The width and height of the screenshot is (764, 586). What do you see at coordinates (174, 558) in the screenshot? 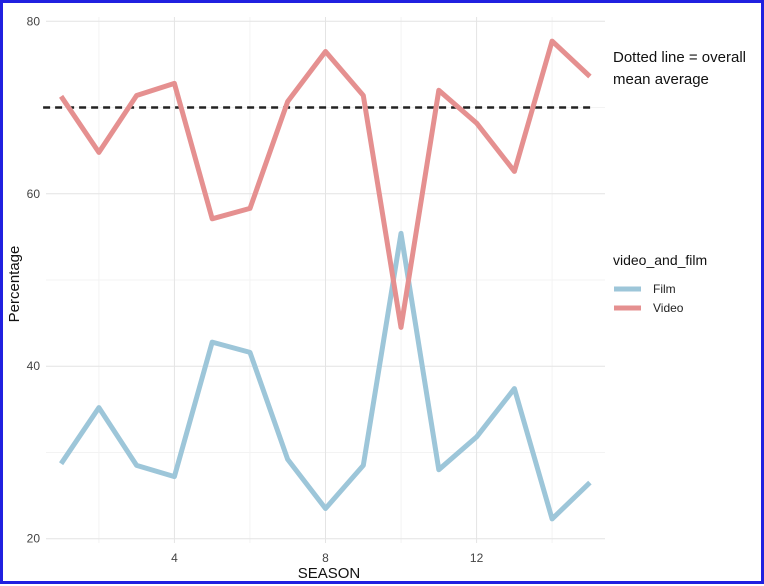
I see `x-tick-label: 4` at bounding box center [174, 558].